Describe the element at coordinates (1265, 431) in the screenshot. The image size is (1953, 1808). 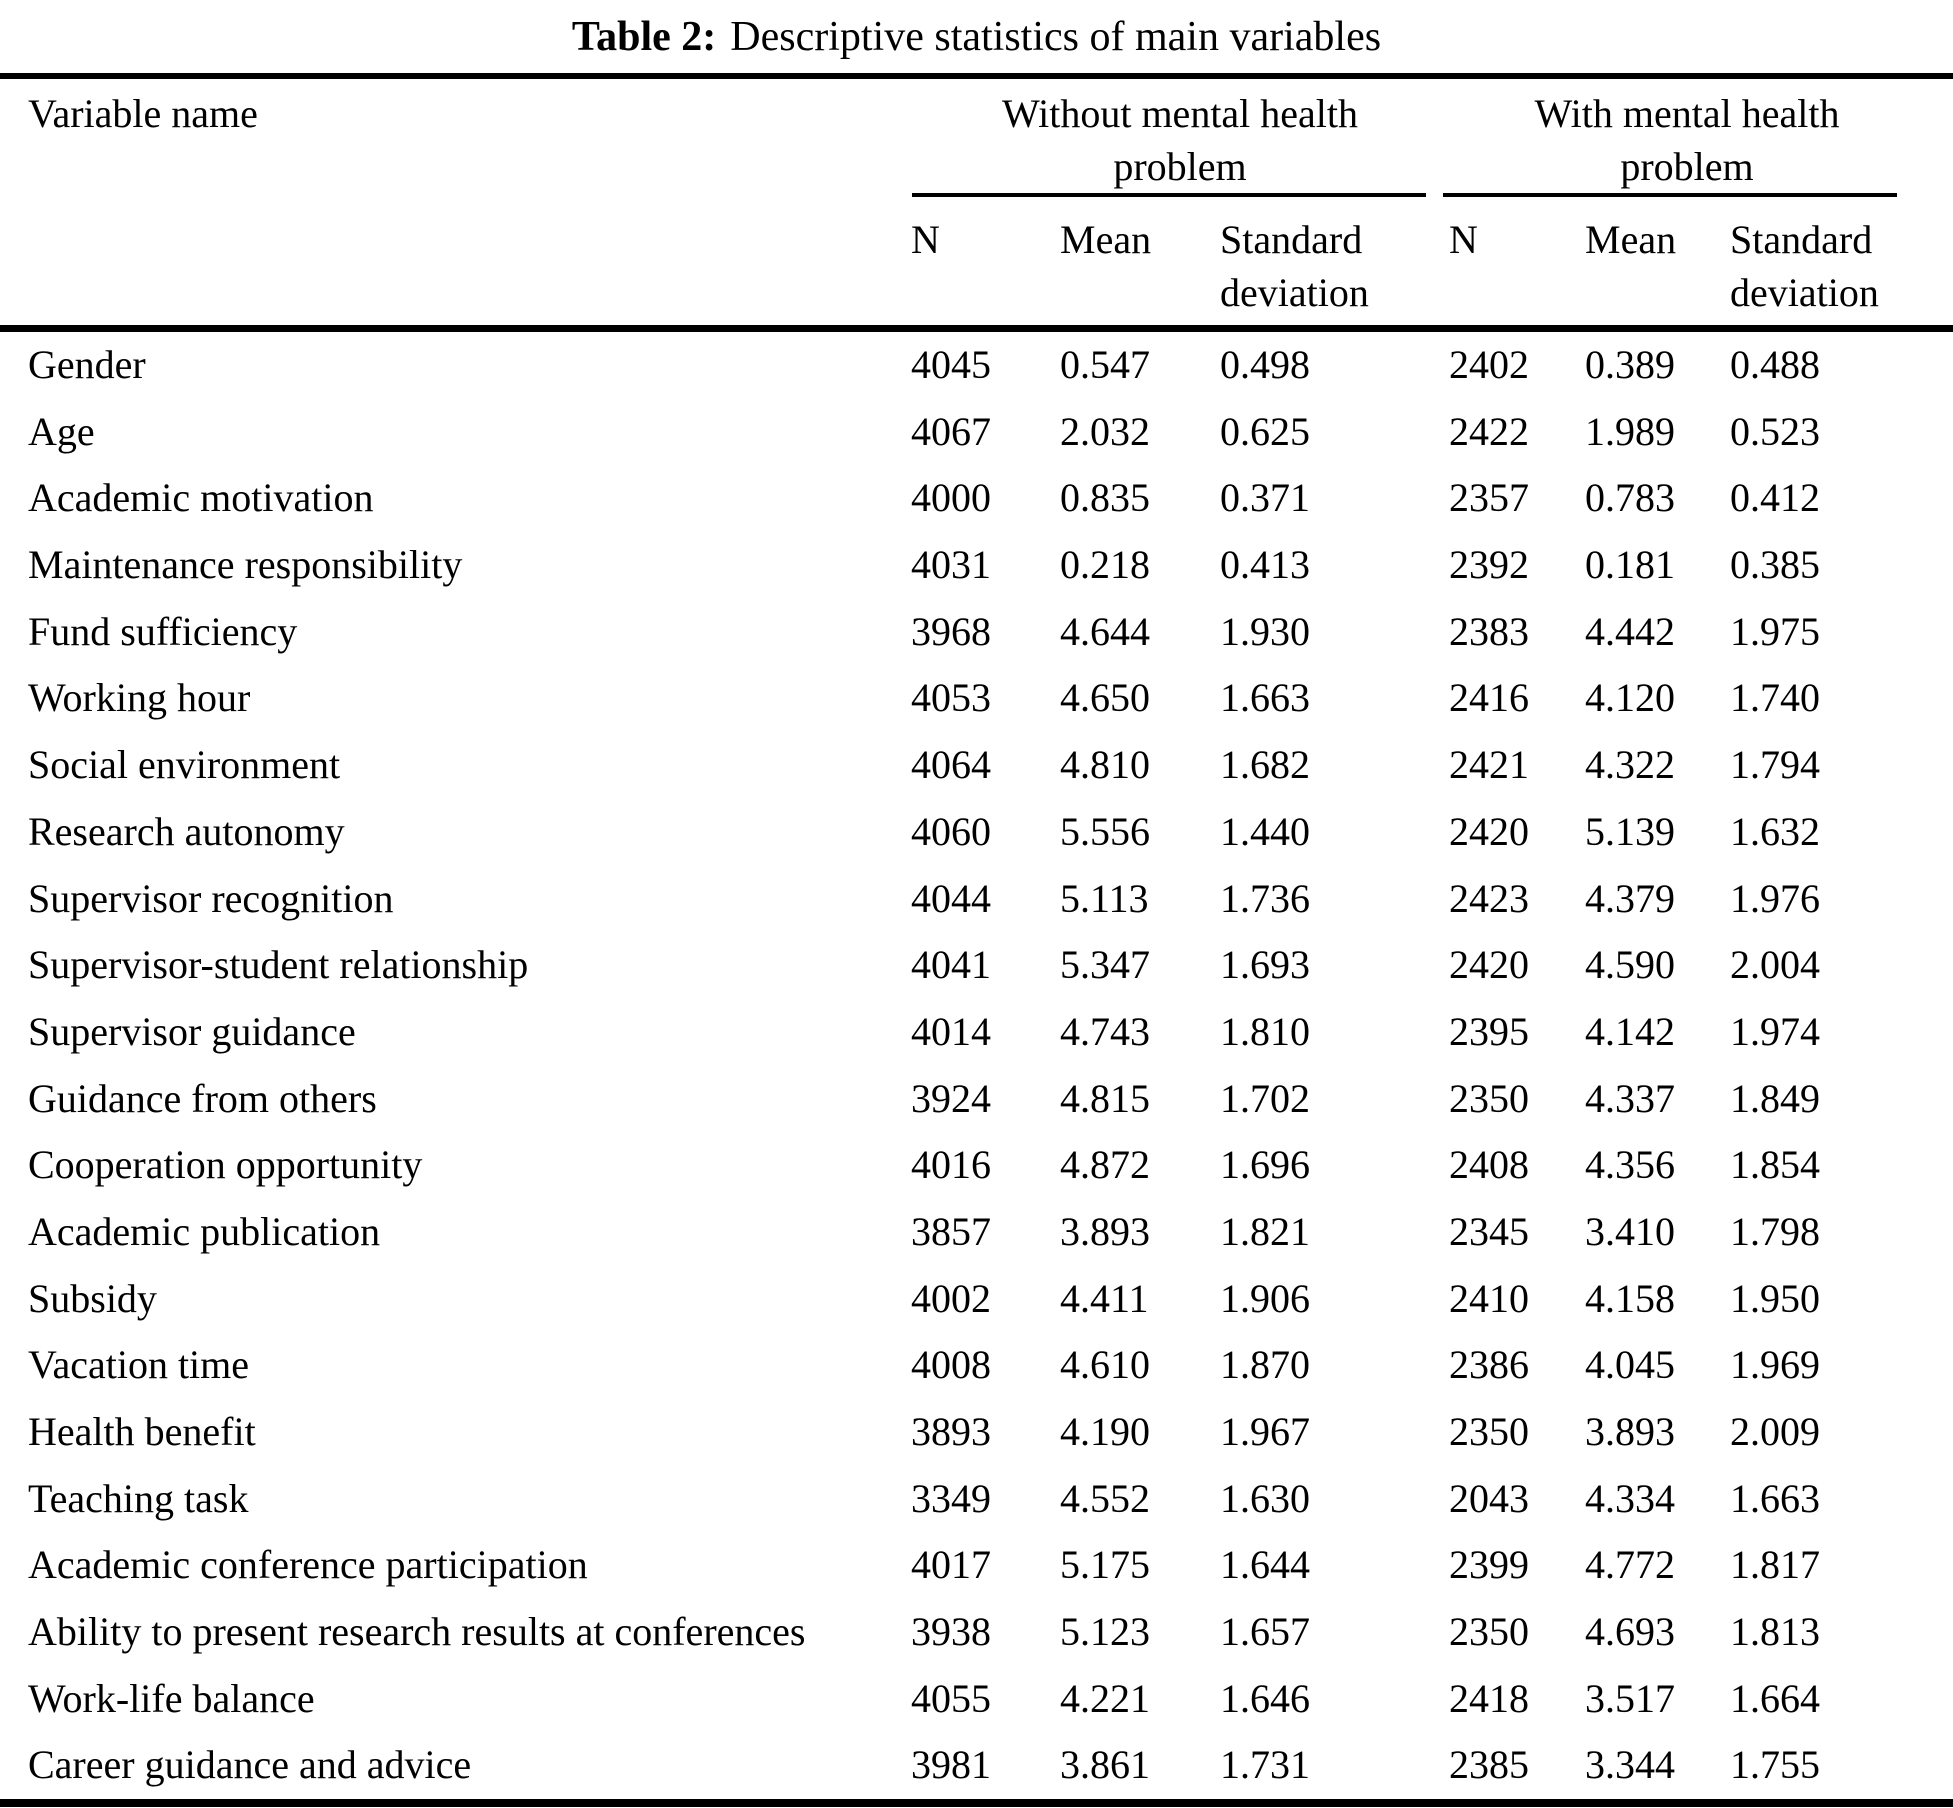
I see `cell-without-sd: 0.625` at that location.